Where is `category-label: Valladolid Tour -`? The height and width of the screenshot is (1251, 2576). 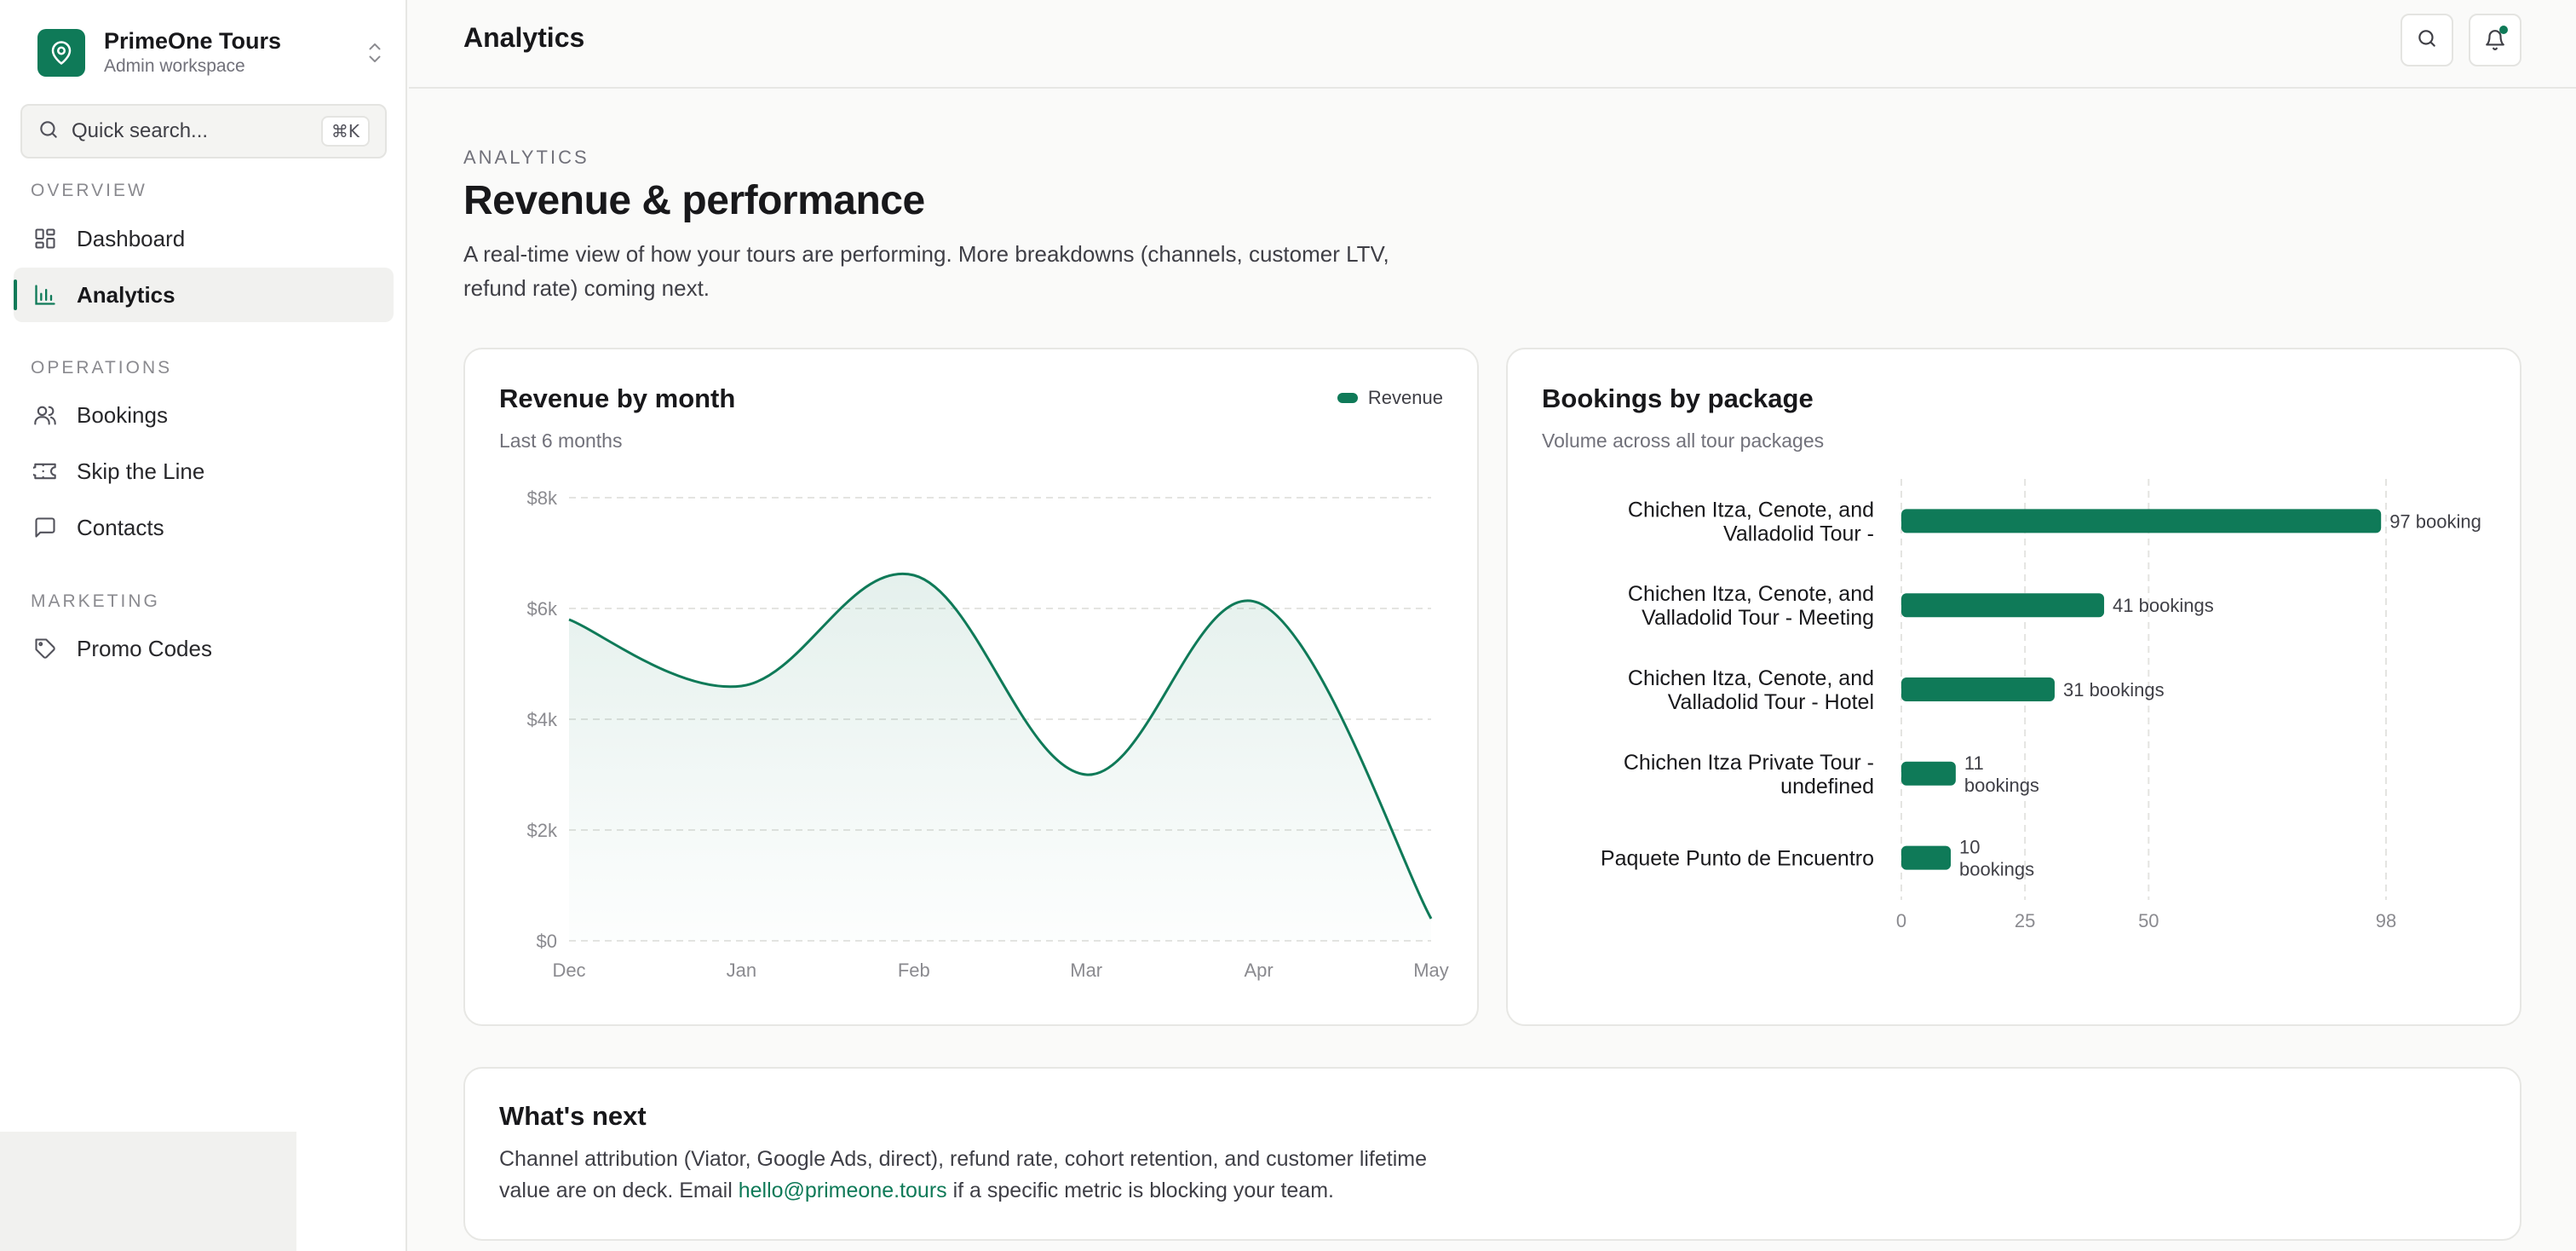 category-label: Valladolid Tour - is located at coordinates (1799, 534).